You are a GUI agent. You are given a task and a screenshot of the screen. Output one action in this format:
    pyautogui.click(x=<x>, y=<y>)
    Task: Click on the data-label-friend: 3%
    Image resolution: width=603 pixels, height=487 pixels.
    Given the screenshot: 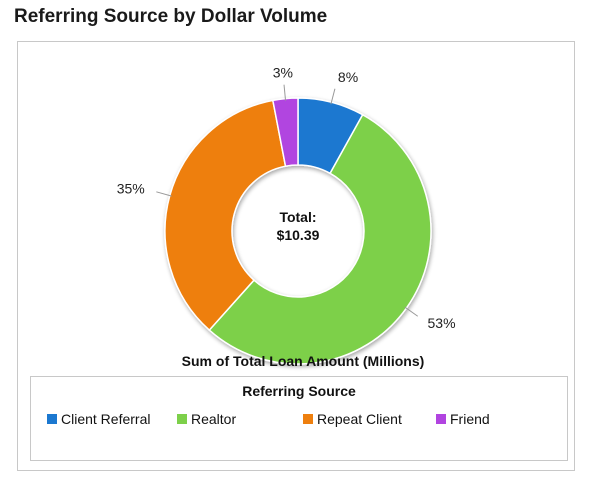 What is the action you would take?
    pyautogui.click(x=283, y=73)
    